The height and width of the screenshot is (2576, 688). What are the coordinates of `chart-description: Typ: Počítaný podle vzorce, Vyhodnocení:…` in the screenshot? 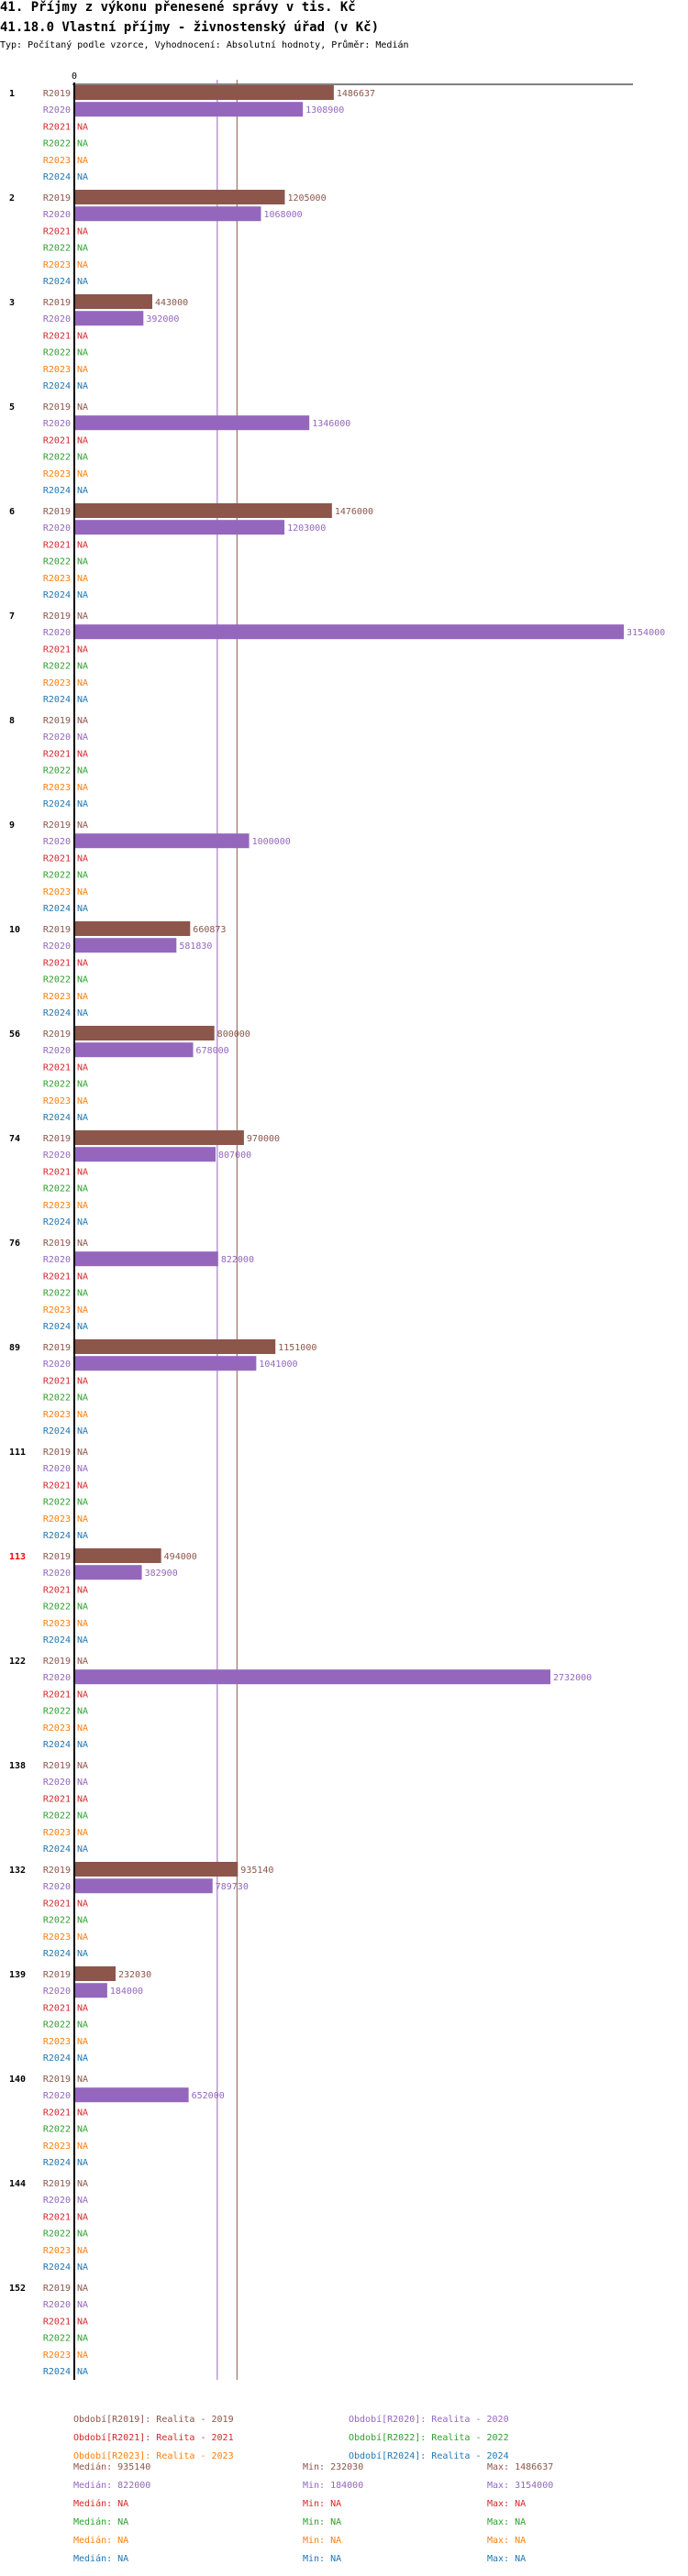 It's located at (204, 45).